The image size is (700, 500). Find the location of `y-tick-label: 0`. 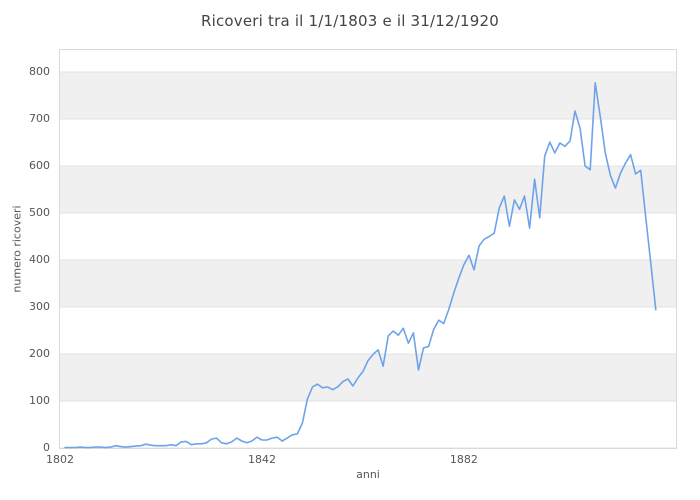

y-tick-label: 0 is located at coordinates (46, 447).